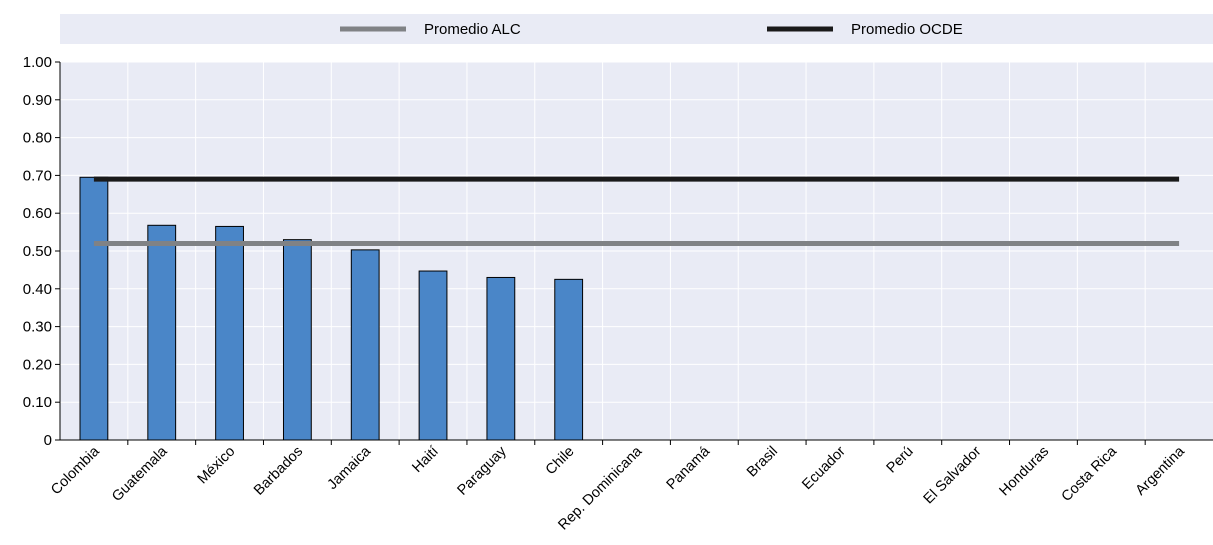  What do you see at coordinates (482, 471) in the screenshot?
I see `x-category-label: Paraguay` at bounding box center [482, 471].